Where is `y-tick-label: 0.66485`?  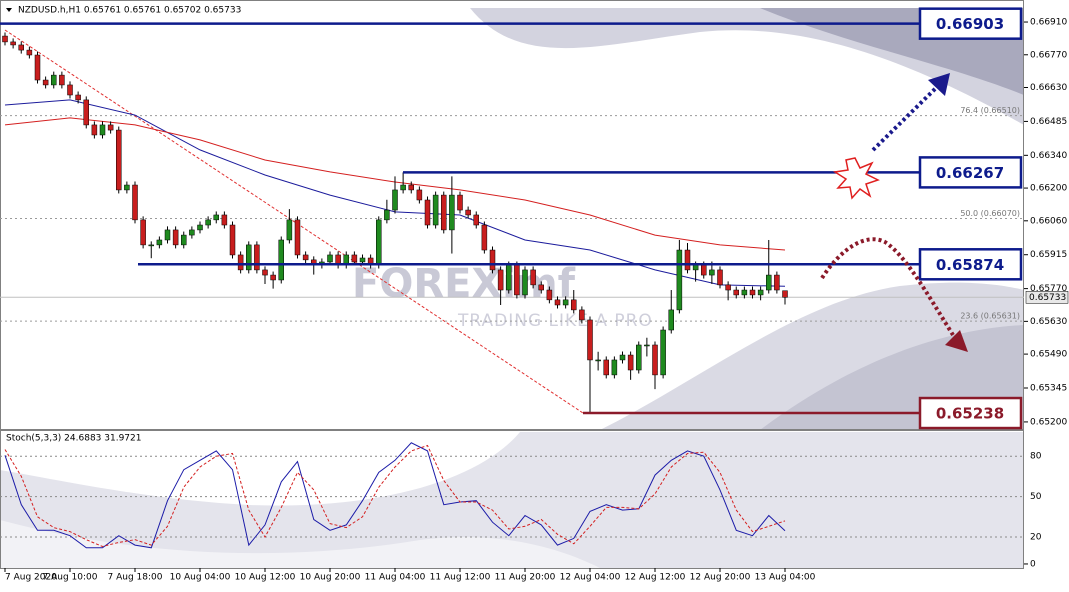
y-tick-label: 0.66485 is located at coordinates (1048, 122).